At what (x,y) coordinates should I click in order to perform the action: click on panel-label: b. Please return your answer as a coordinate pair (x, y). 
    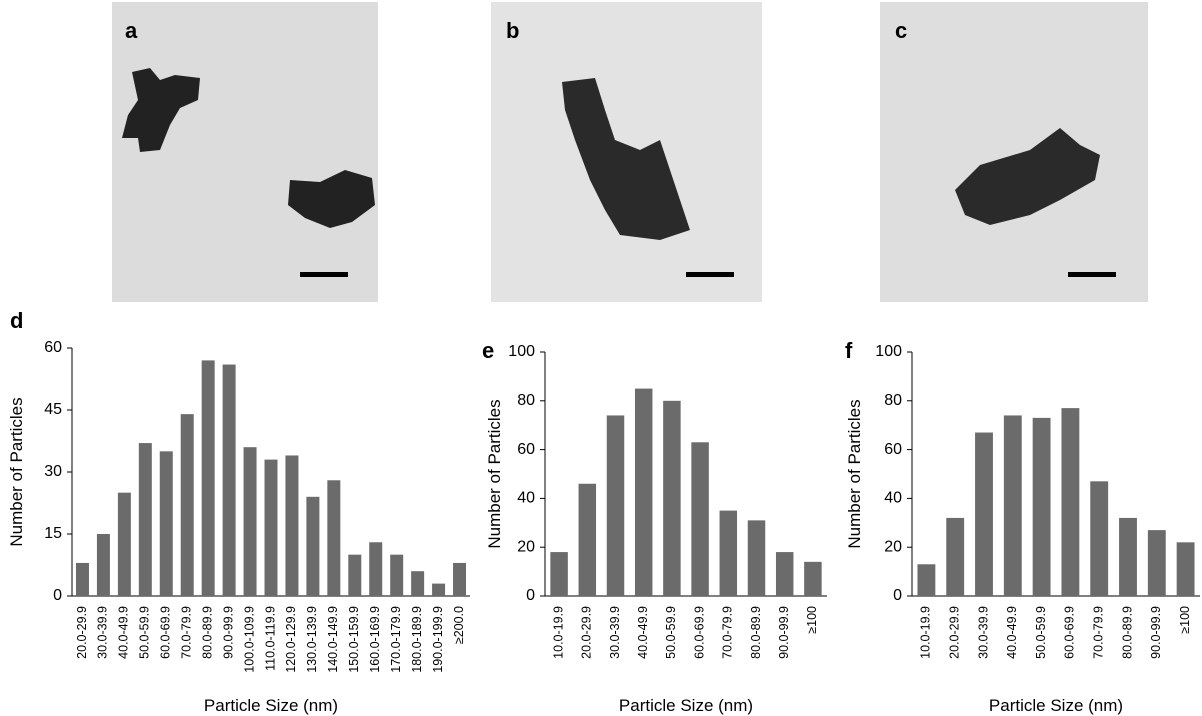
    Looking at the image, I should click on (512, 30).